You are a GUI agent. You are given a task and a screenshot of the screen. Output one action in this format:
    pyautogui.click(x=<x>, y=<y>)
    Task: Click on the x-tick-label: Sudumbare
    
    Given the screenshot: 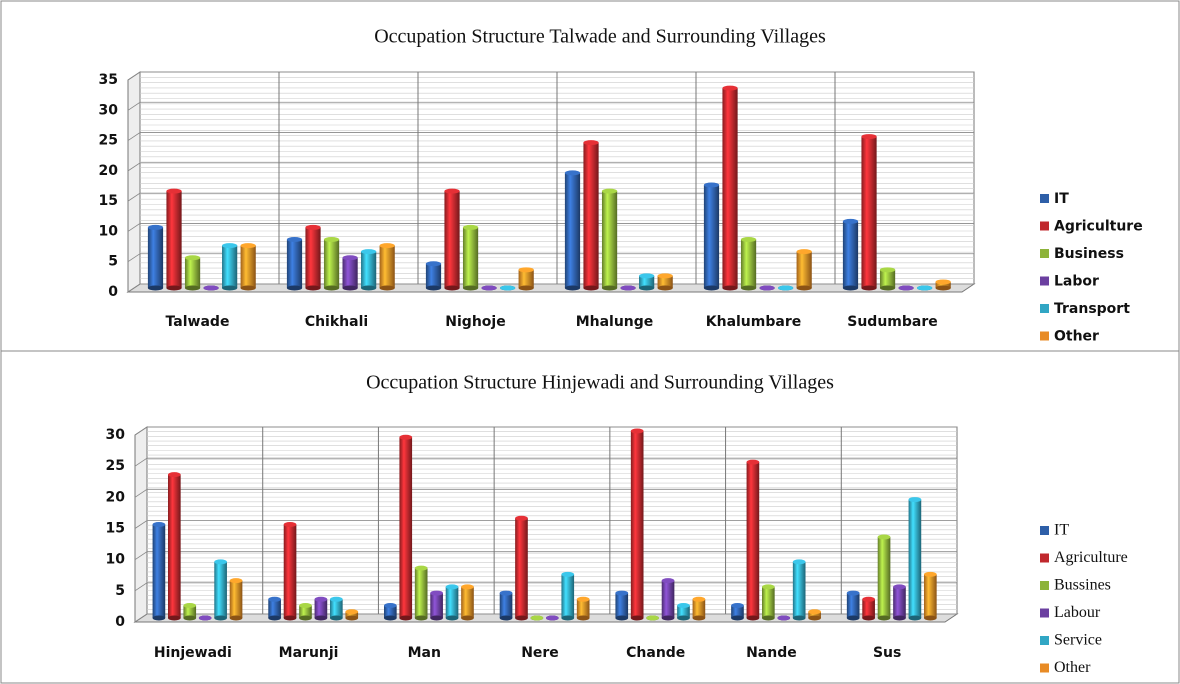 What is the action you would take?
    pyautogui.click(x=892, y=322)
    